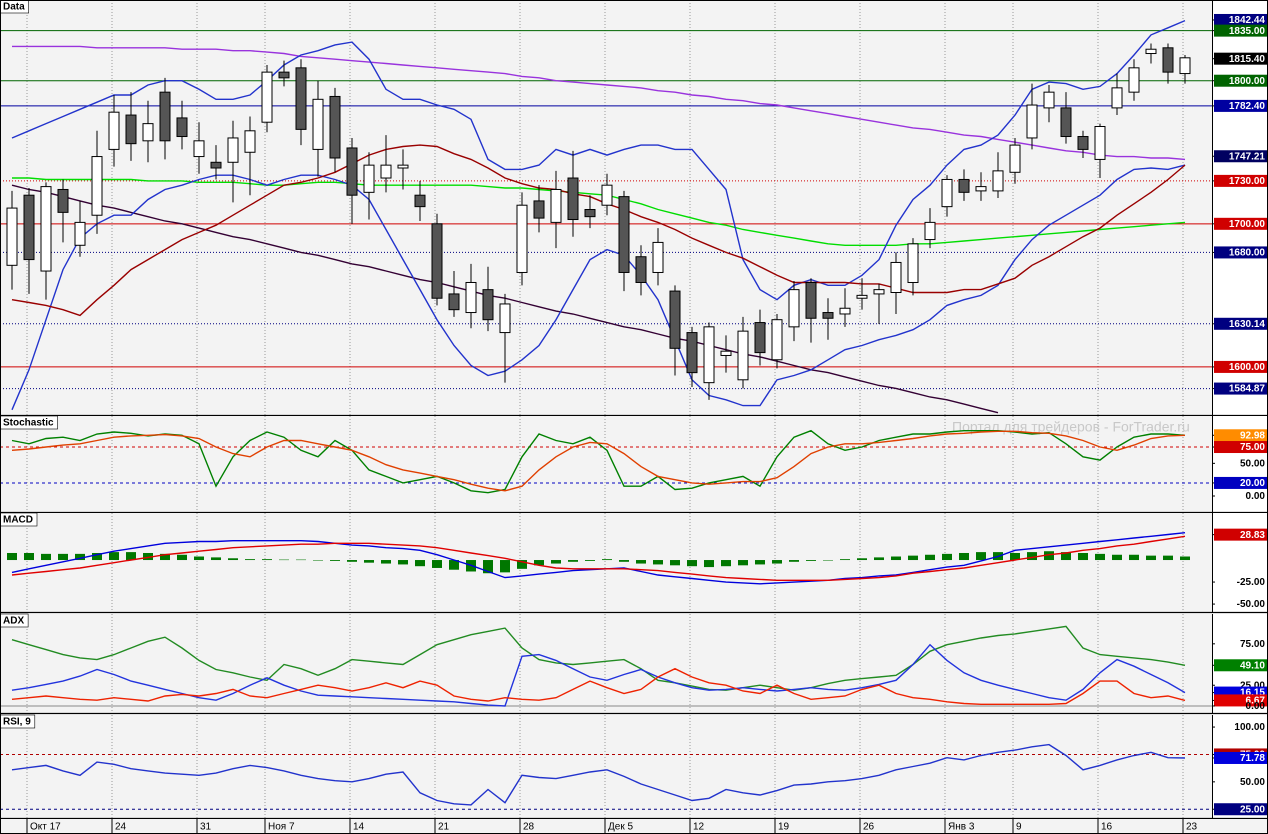  What do you see at coordinates (699, 827) in the screenshot?
I see `x-tick-label: 12` at bounding box center [699, 827].